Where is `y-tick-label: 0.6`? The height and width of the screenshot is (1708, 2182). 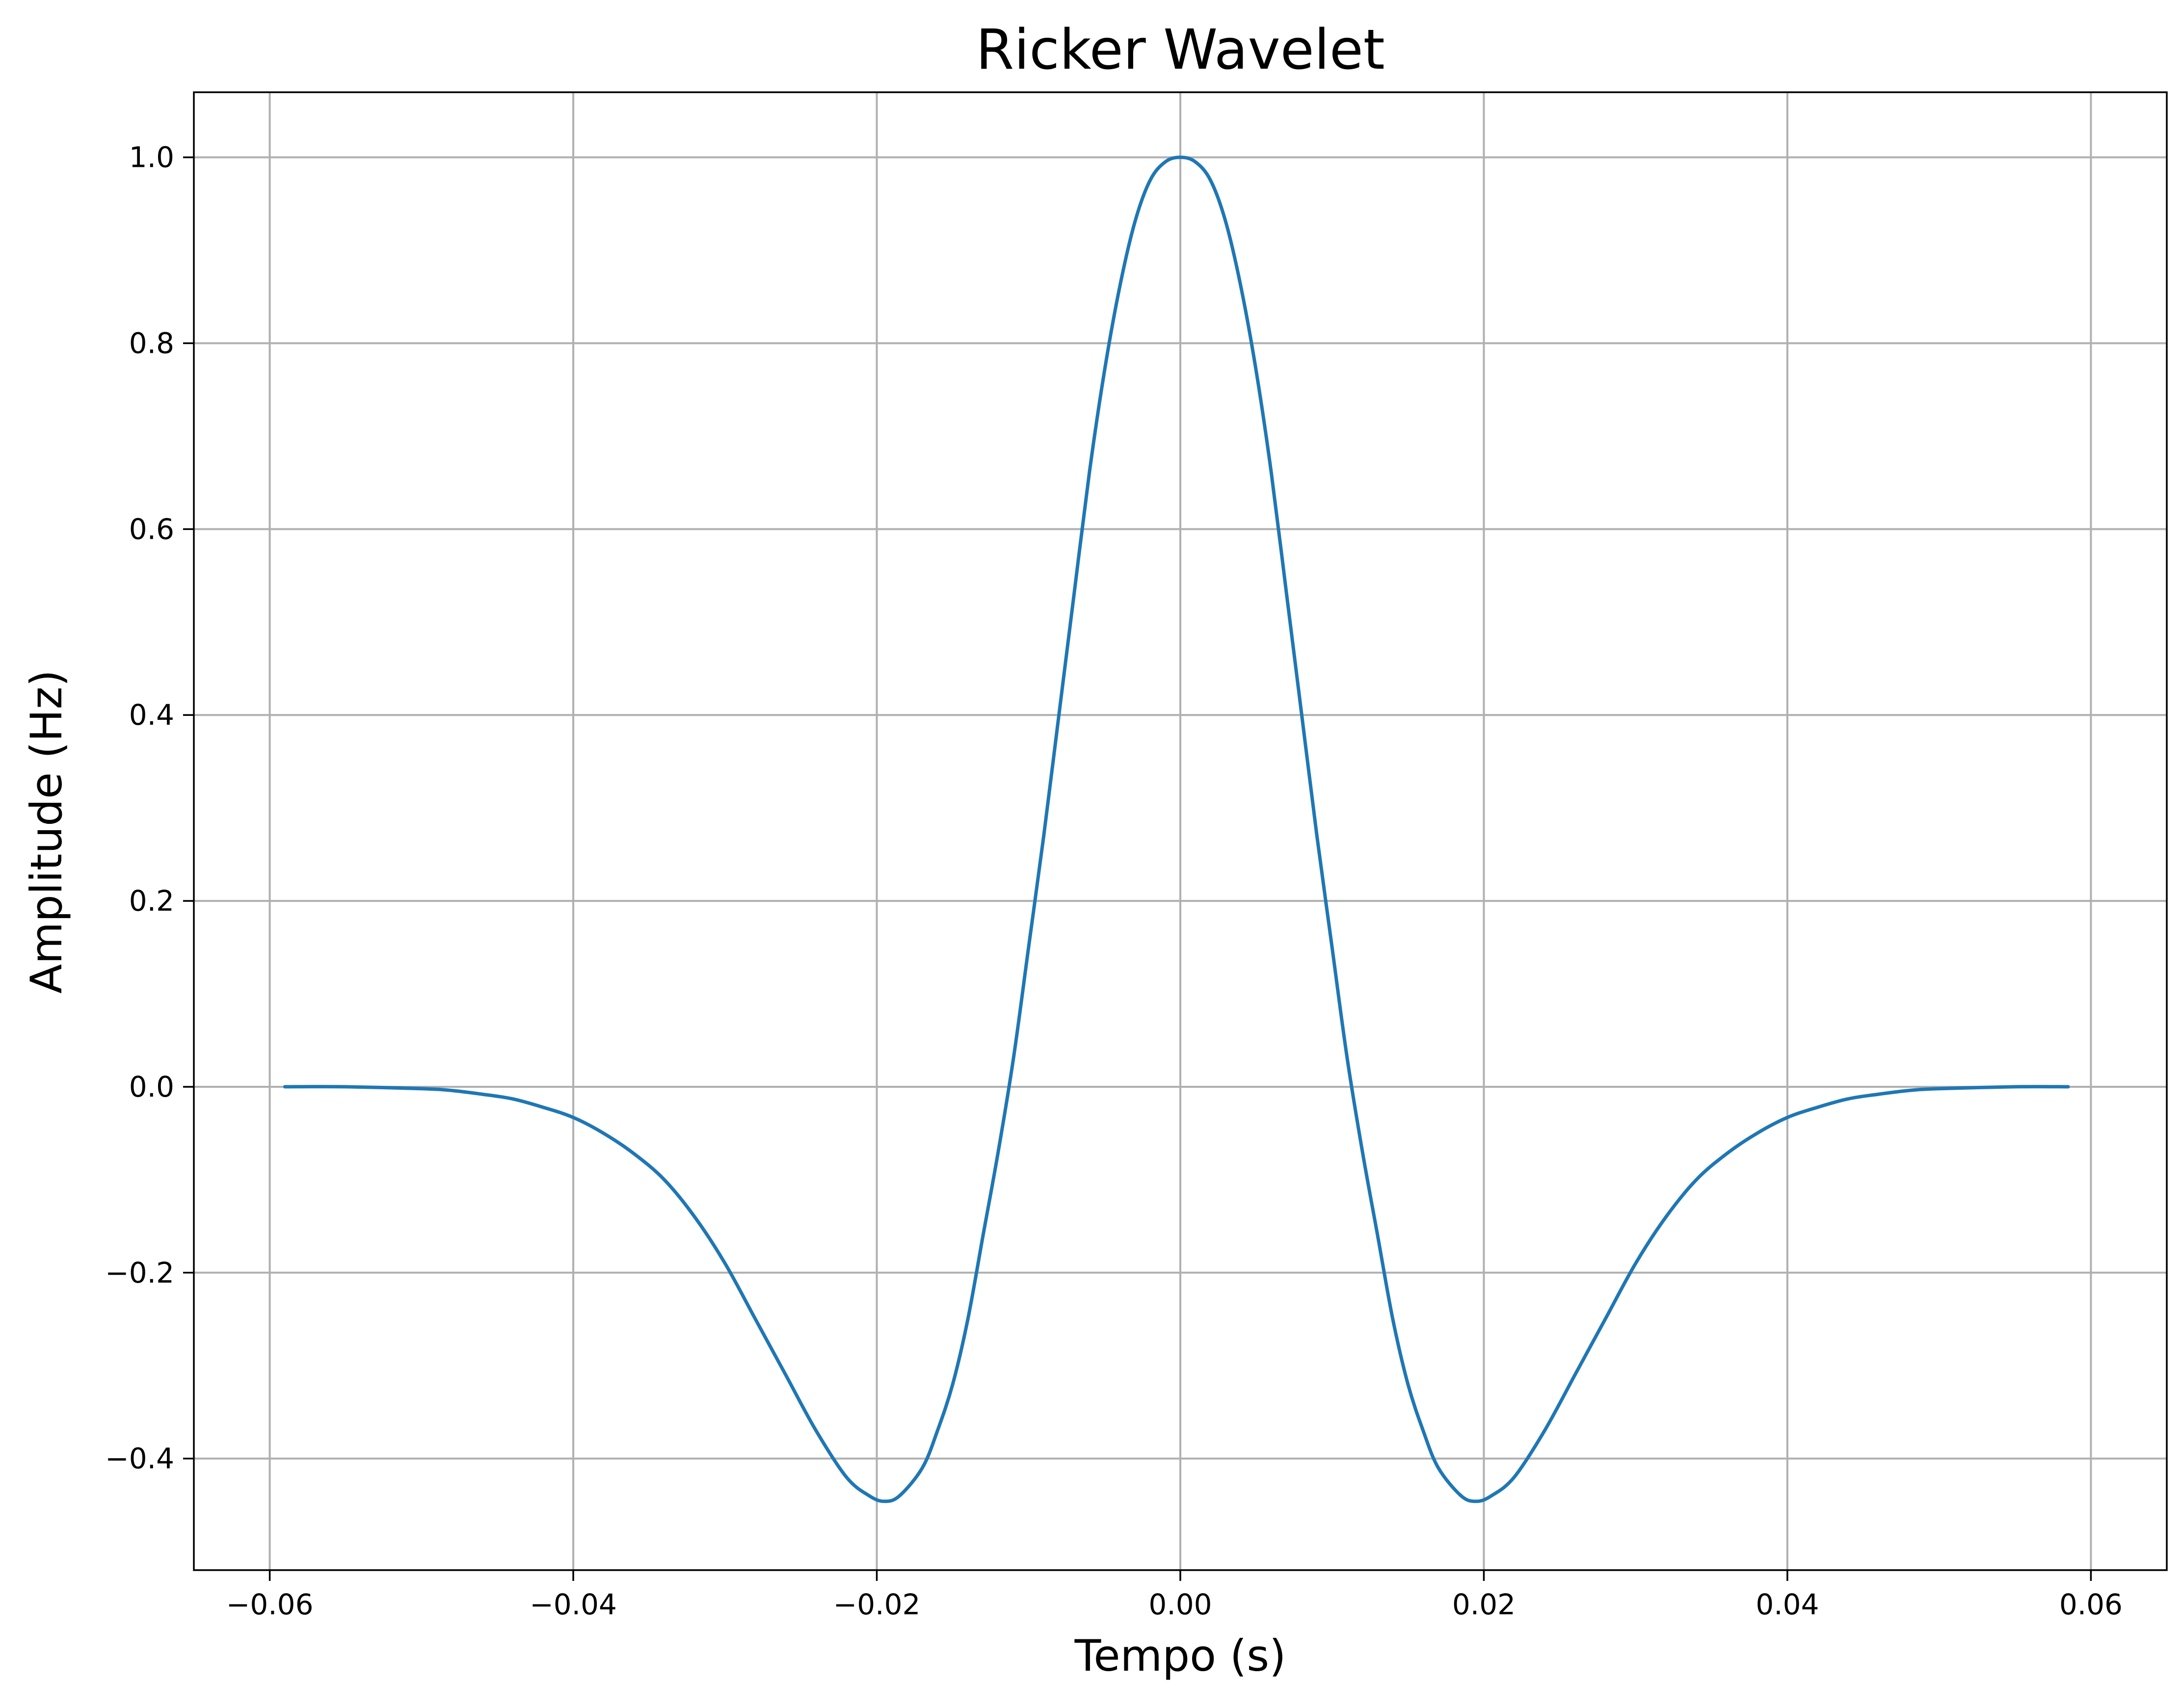
y-tick-label: 0.6 is located at coordinates (151, 529).